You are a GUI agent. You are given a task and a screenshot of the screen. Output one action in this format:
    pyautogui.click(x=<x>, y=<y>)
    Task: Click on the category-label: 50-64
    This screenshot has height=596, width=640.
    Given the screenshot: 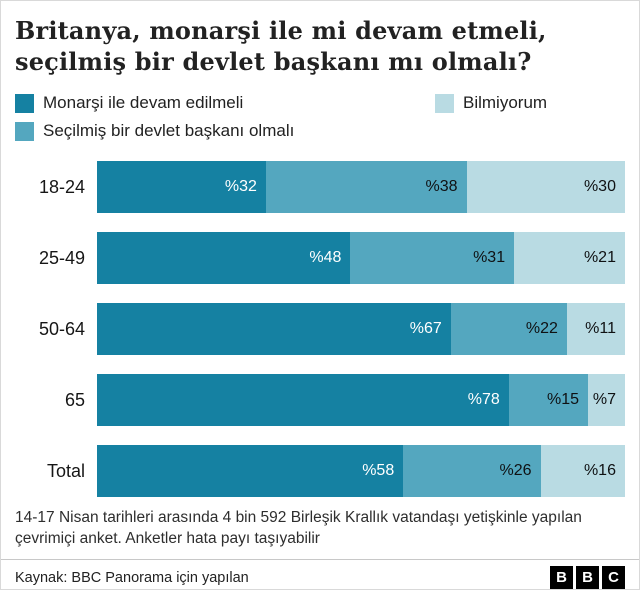 What is the action you would take?
    pyautogui.click(x=61, y=328)
    